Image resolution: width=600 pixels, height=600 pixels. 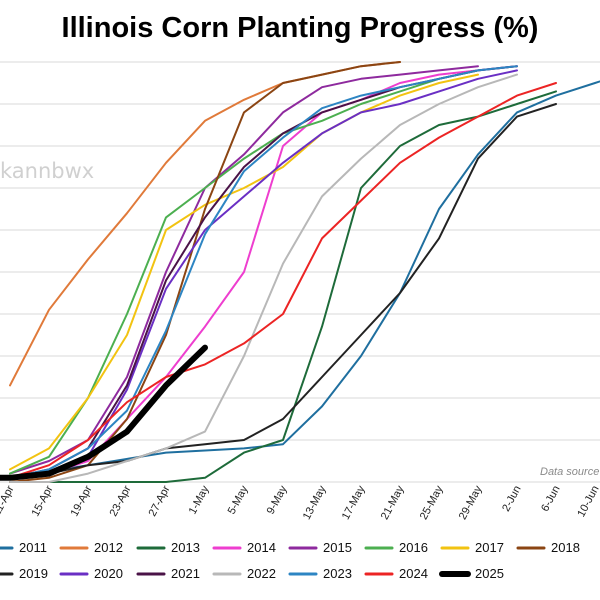 What do you see at coordinates (160, 500) in the screenshot?
I see `x-tick-label: 27-Apr` at bounding box center [160, 500].